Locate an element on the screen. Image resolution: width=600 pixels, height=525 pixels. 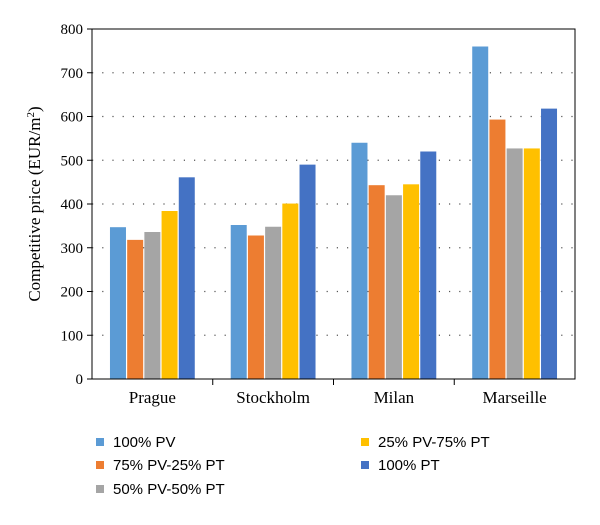
y-tick-label: 800 is located at coordinates (72, 30).